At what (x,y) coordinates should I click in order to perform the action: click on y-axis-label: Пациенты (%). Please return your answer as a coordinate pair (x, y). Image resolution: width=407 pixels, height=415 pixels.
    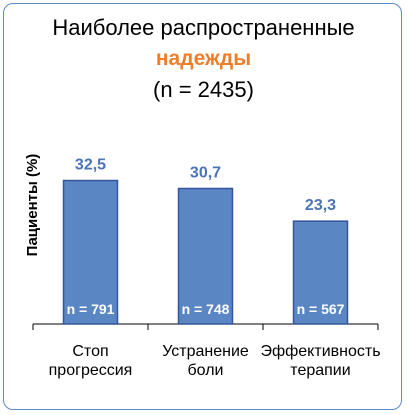
    Looking at the image, I should click on (32, 205).